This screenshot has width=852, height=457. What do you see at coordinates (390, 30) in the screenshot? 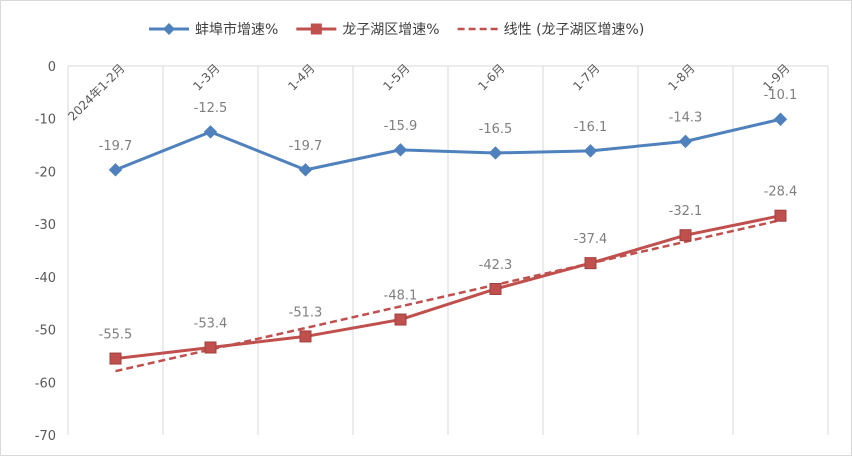
I see `legend-label: 龙子湖区增速%` at bounding box center [390, 30].